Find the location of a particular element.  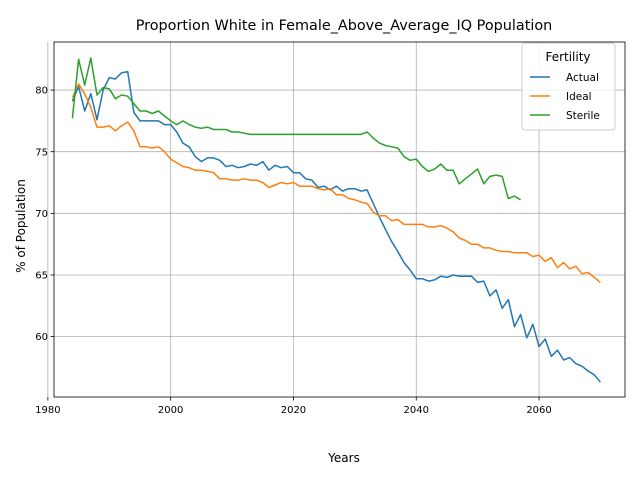

y-tick-label: 80 is located at coordinates (41, 91).